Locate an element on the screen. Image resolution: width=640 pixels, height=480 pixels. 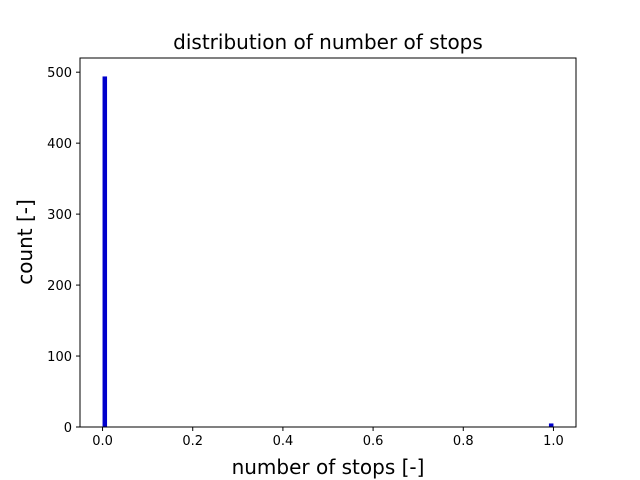
y-tick-label: 300 is located at coordinates (59, 215).